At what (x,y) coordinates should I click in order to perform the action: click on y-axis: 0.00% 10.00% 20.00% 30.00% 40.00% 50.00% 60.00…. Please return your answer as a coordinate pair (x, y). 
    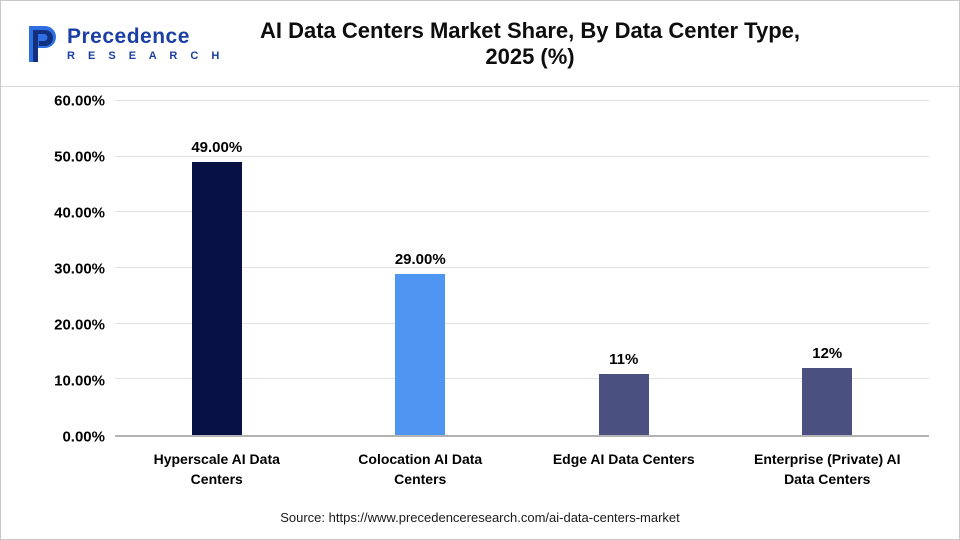
    Looking at the image, I should click on (67, 269).